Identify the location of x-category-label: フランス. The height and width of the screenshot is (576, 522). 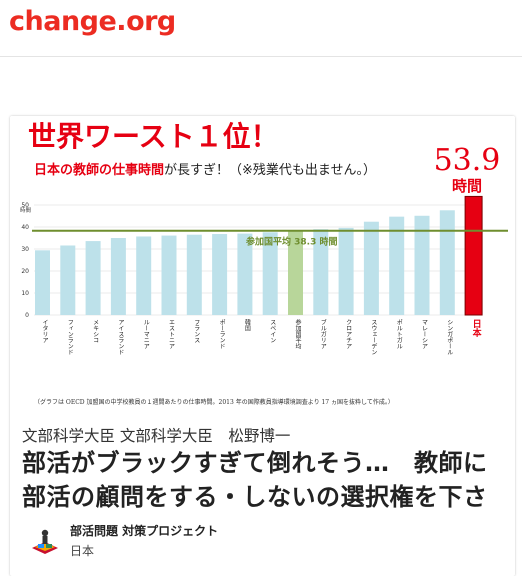
(196, 331).